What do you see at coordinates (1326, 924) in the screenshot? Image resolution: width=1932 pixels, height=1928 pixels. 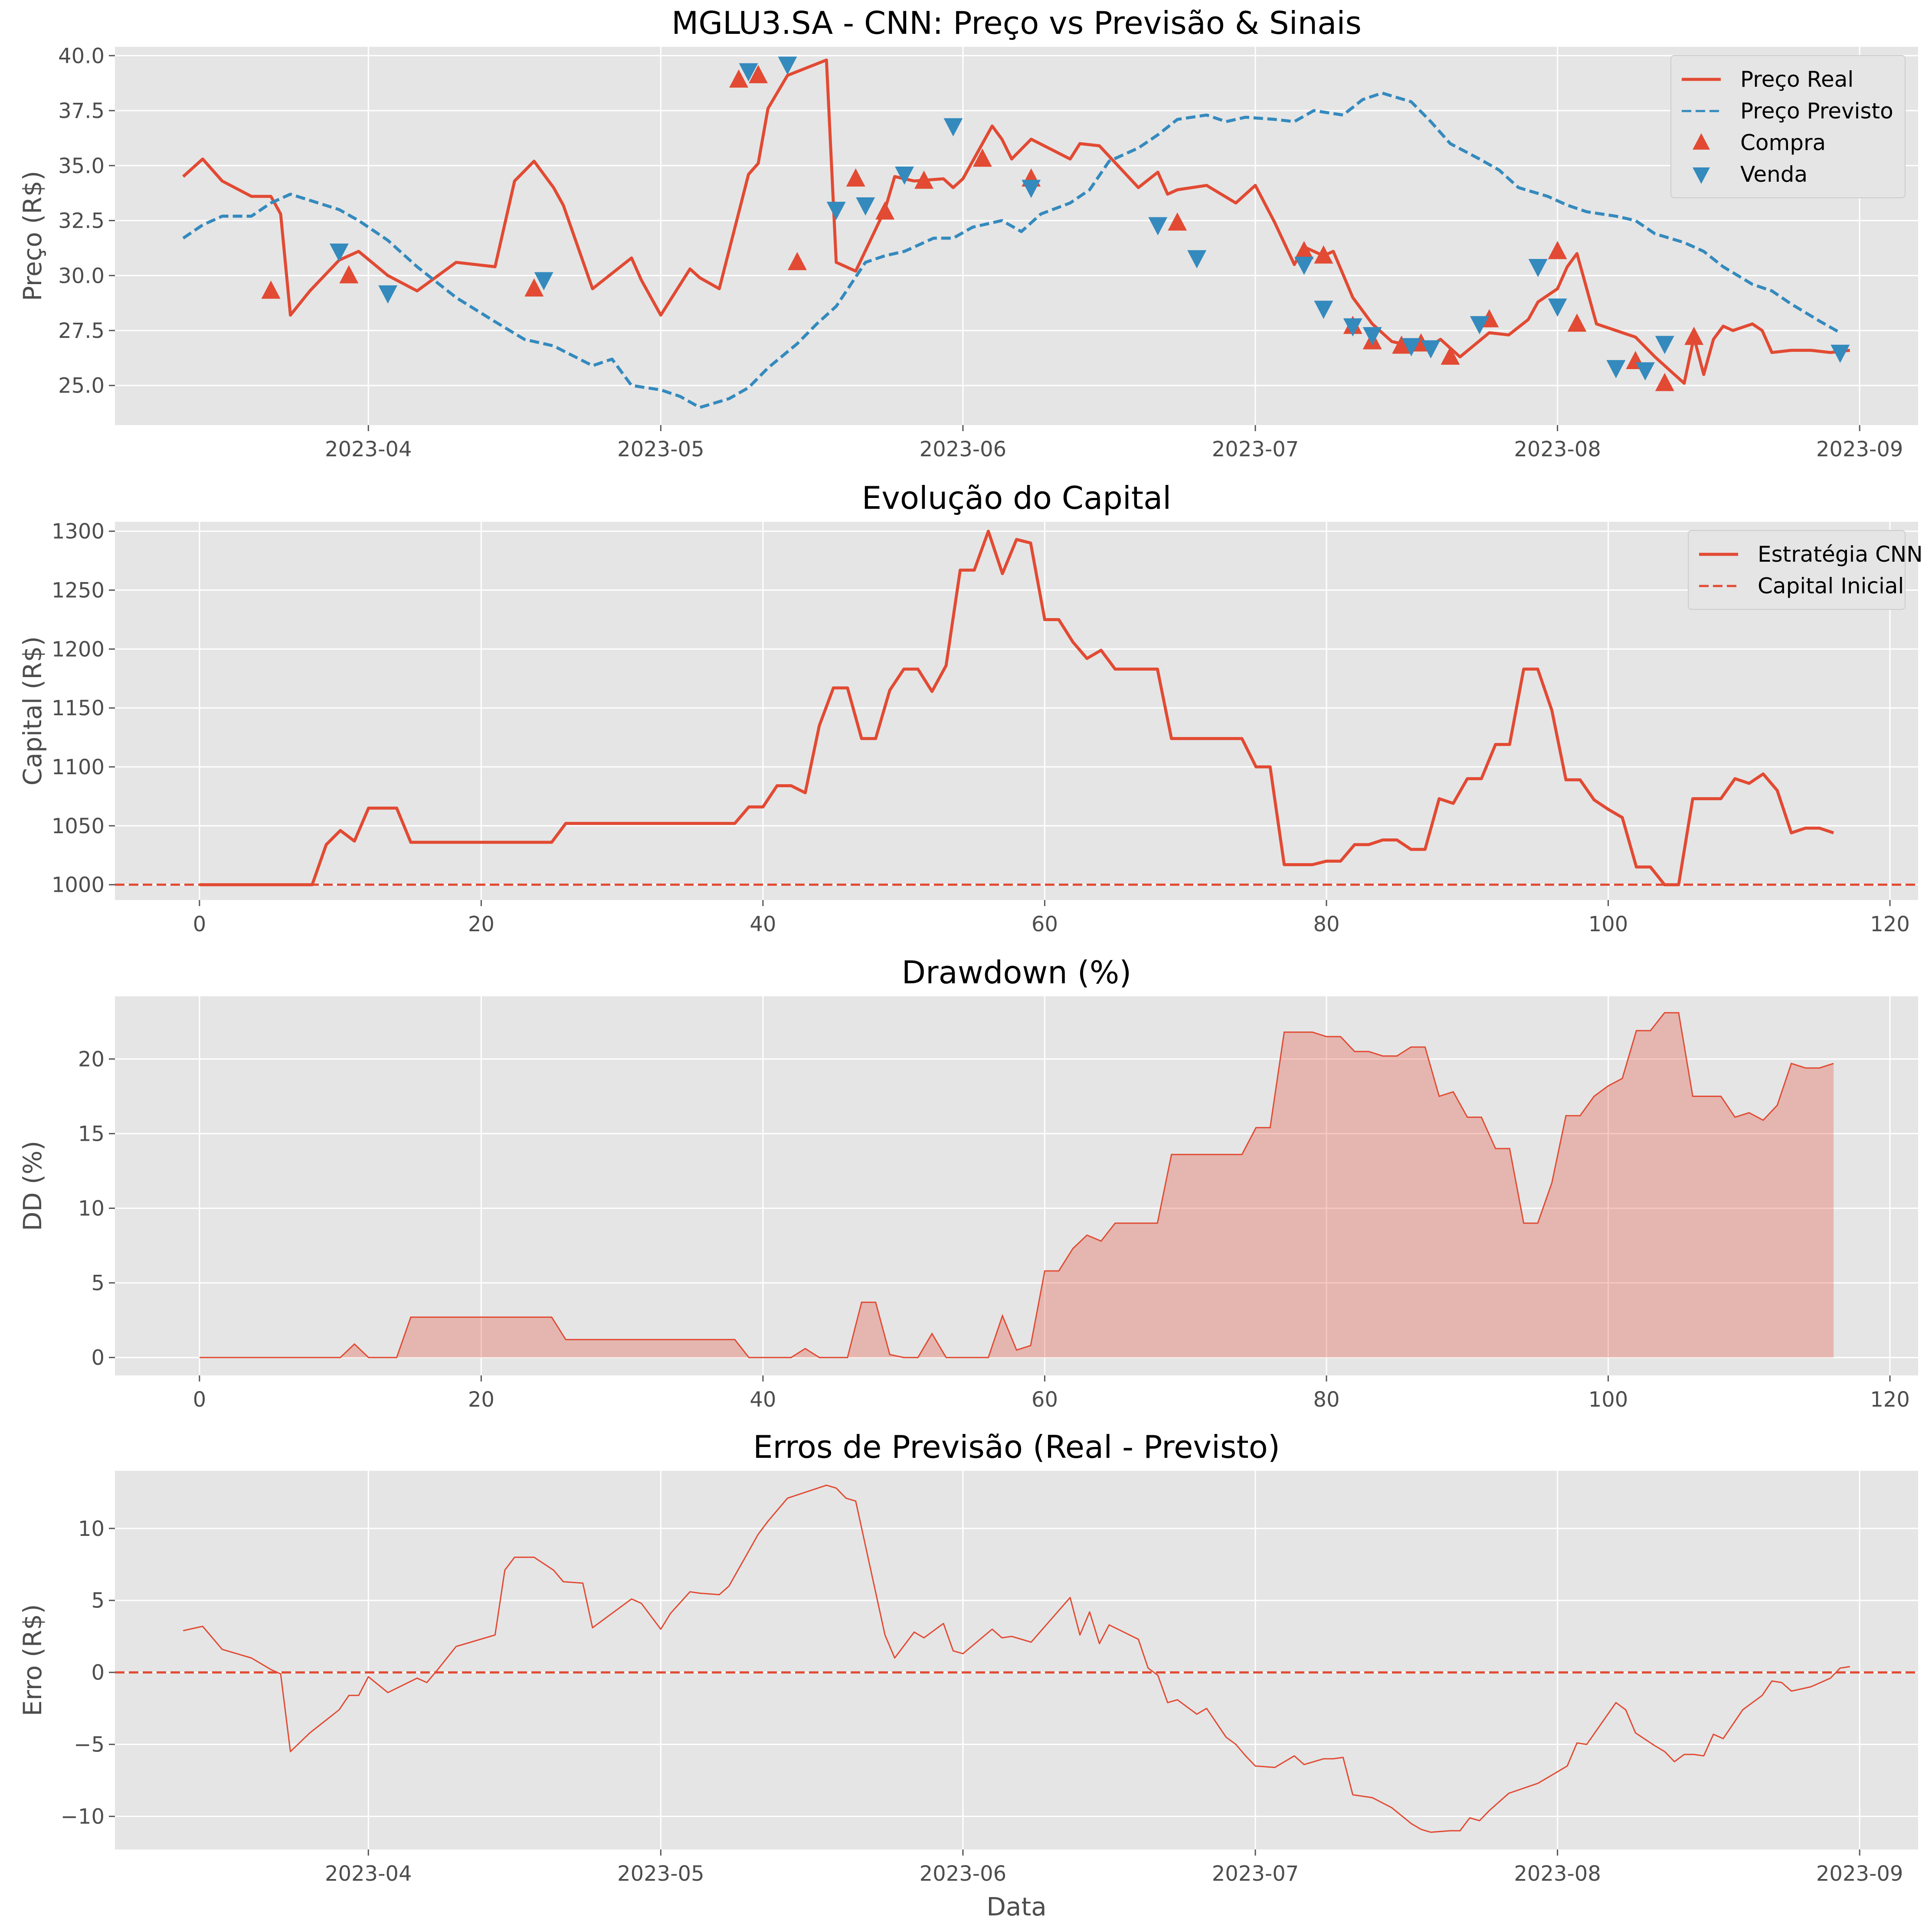 I see `p2-x-tick-label: 80` at bounding box center [1326, 924].